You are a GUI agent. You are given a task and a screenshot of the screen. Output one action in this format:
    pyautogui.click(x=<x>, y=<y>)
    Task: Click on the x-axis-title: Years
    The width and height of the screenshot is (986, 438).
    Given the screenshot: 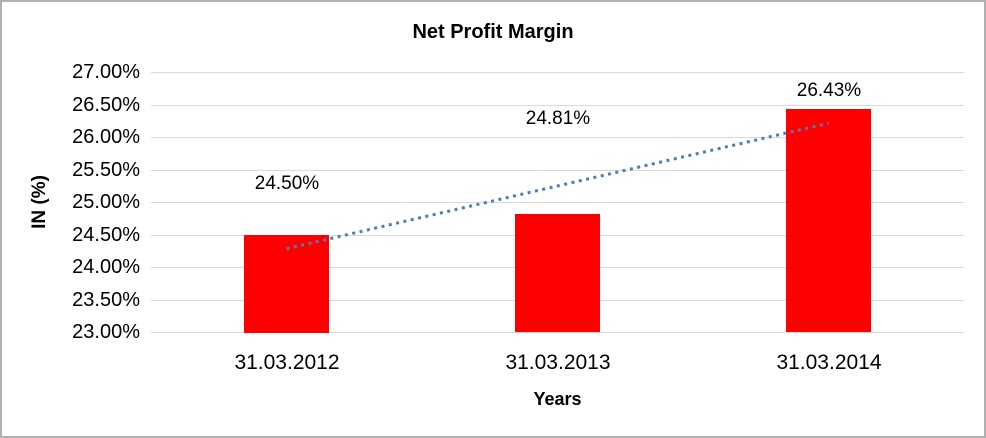 What is the action you would take?
    pyautogui.click(x=557, y=399)
    